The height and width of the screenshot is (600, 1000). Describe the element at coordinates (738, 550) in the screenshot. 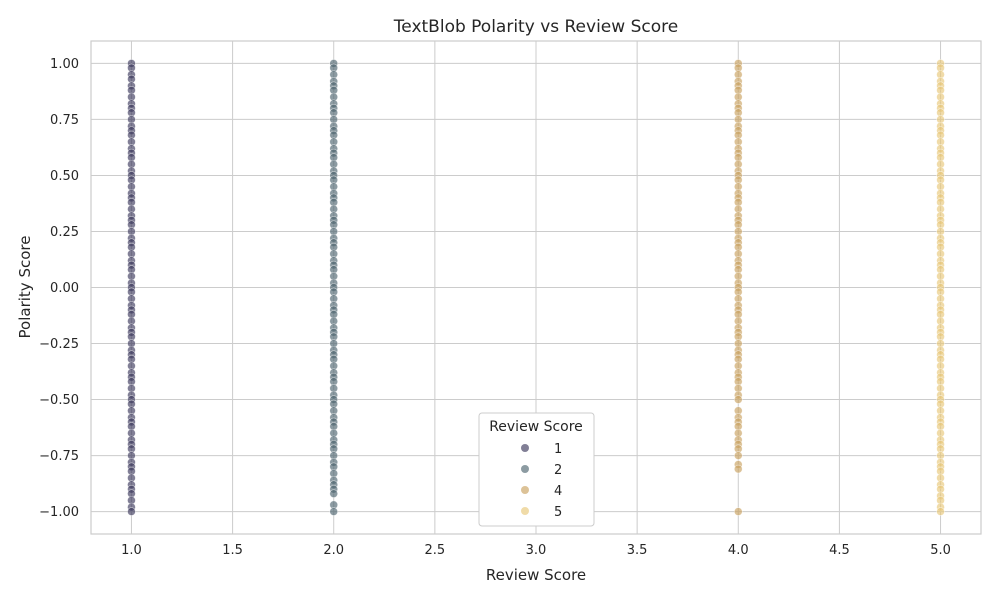

I see `x-tick-label: 4.0` at that location.